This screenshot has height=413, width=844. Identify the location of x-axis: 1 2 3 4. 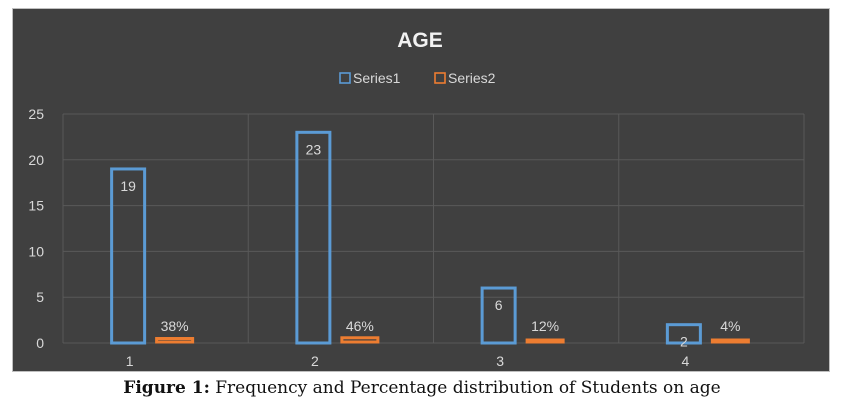
(408, 361).